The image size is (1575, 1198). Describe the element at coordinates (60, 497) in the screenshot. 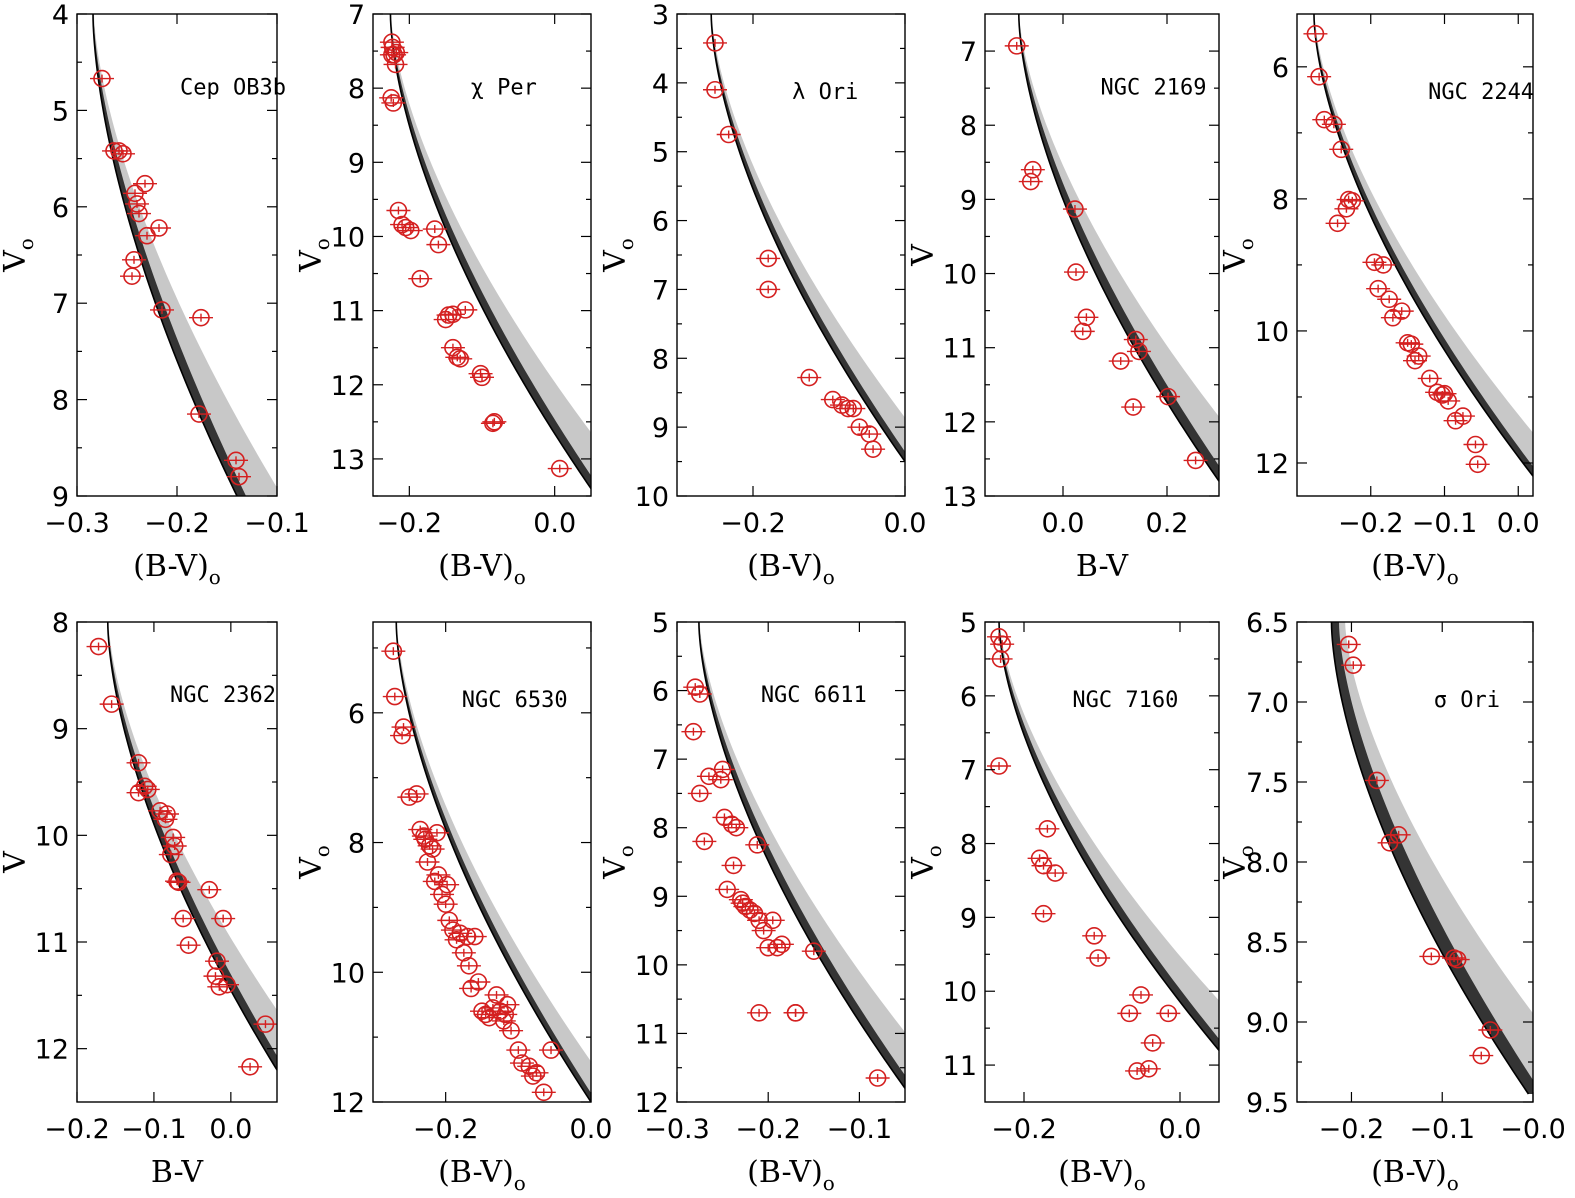

I see `y-tick-label: 9` at that location.